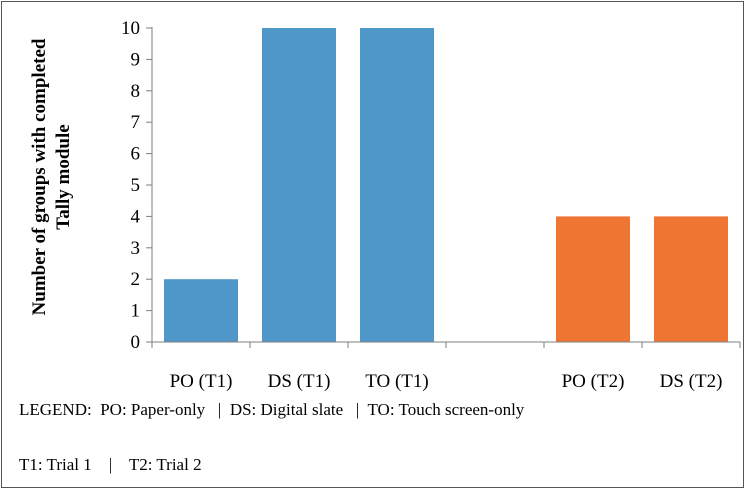 The image size is (746, 490). What do you see at coordinates (130, 28) in the screenshot?
I see `y-tick-label: 10` at bounding box center [130, 28].